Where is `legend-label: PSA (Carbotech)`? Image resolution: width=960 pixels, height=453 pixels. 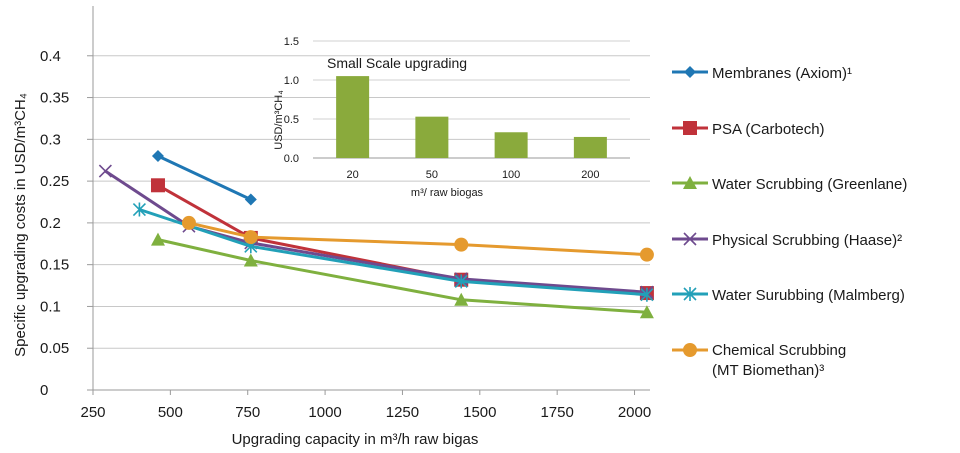
legend-label: PSA (Carbotech) is located at coordinates (768, 129).